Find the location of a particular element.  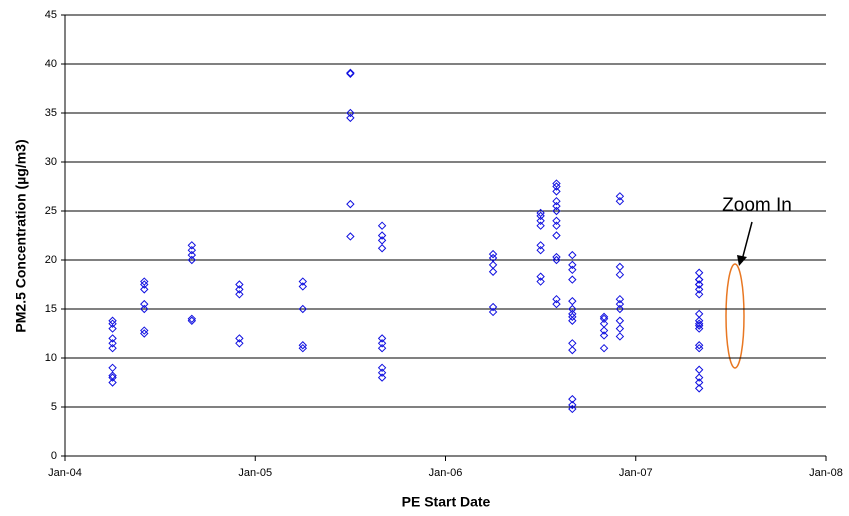

highlight-ellipse is located at coordinates (735, 316).